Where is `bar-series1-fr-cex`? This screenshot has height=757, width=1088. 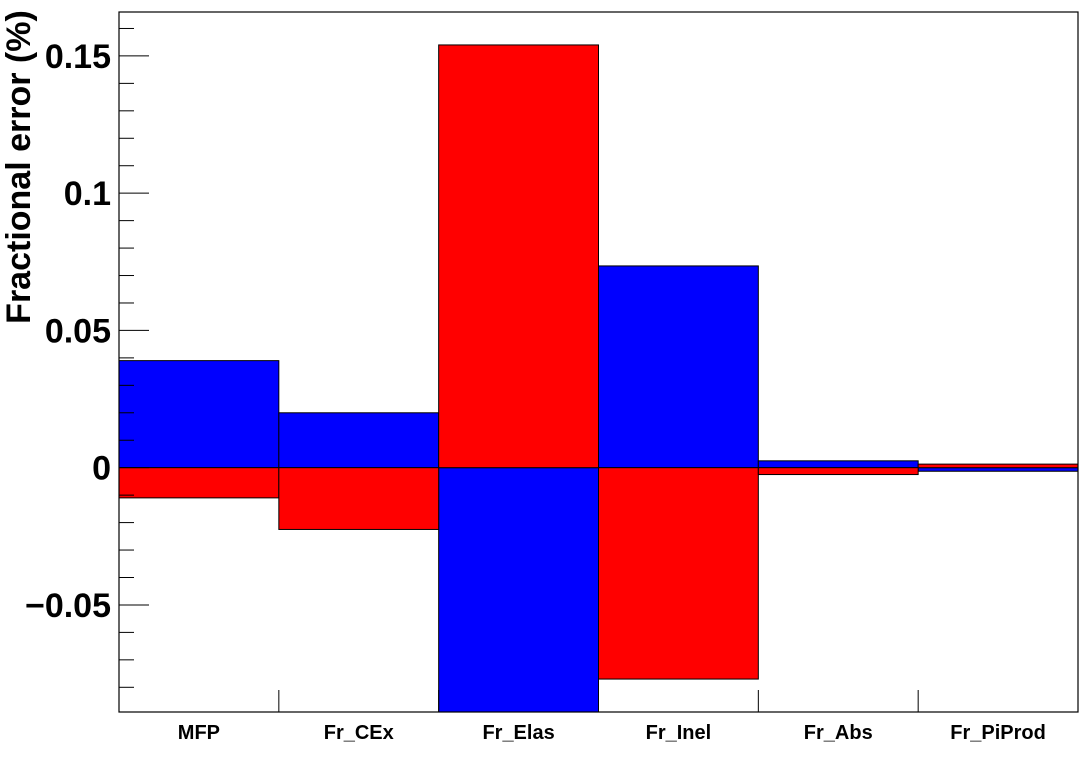 bar-series1-fr-cex is located at coordinates (359, 440).